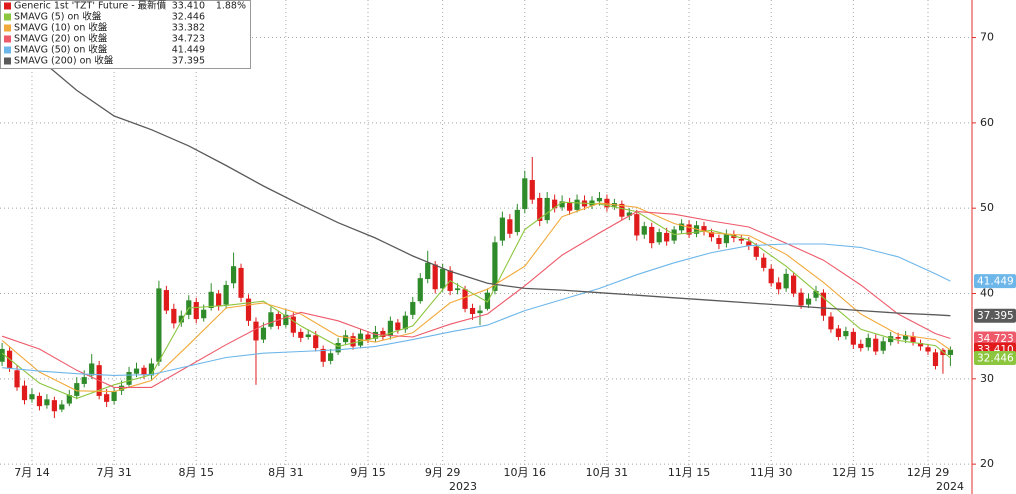 The height and width of the screenshot is (494, 1016). What do you see at coordinates (987, 122) in the screenshot?
I see `y-tick-label: 60` at bounding box center [987, 122].